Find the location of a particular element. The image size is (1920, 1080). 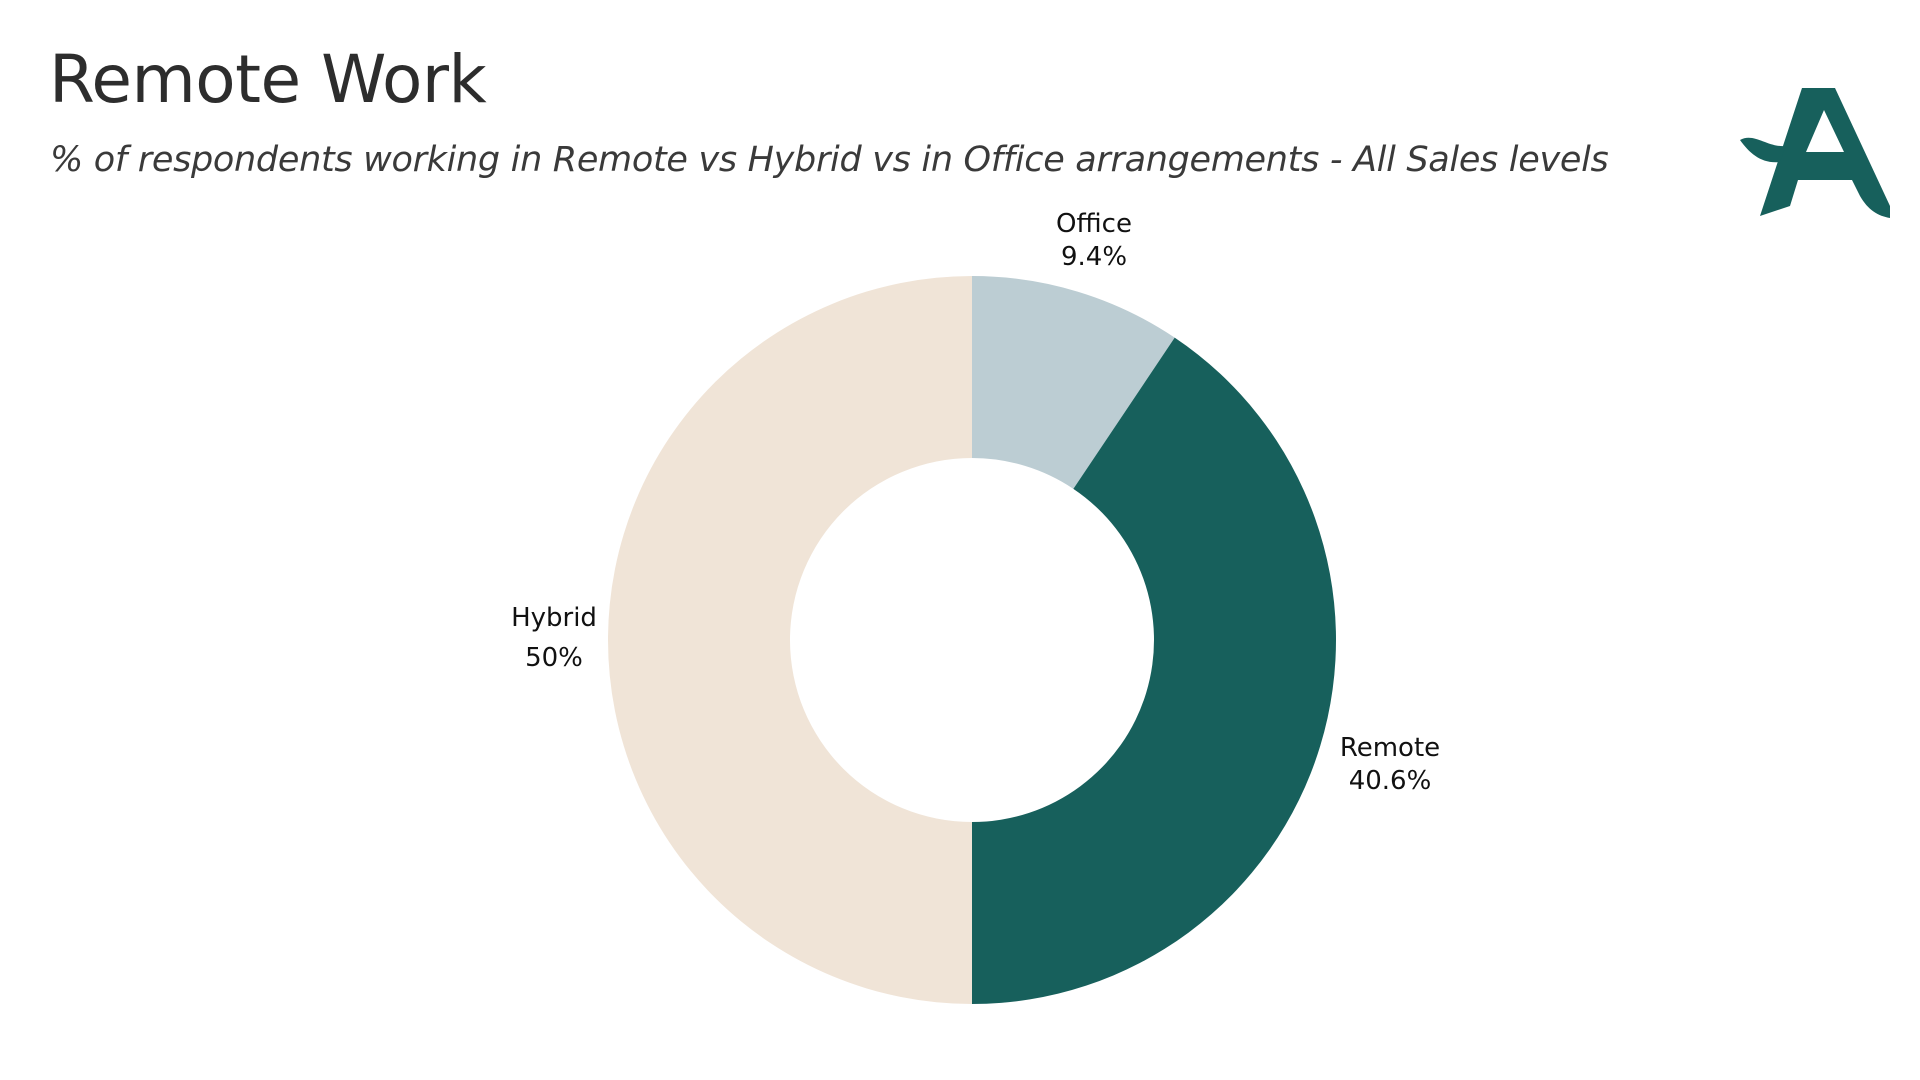

slice-label-hybrid: Hybrid is located at coordinates (554, 618).